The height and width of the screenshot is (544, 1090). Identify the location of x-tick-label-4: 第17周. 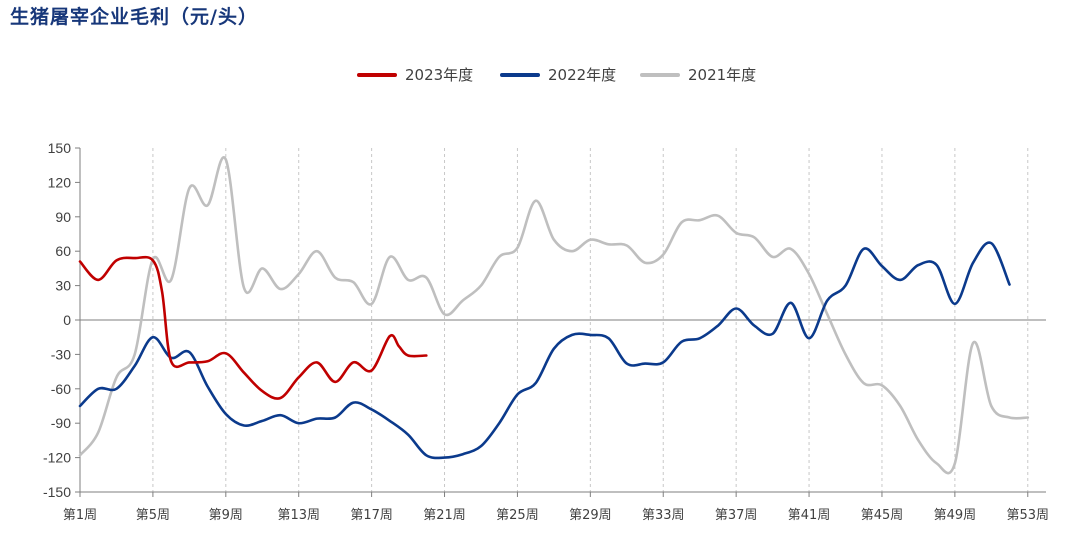
(371, 515).